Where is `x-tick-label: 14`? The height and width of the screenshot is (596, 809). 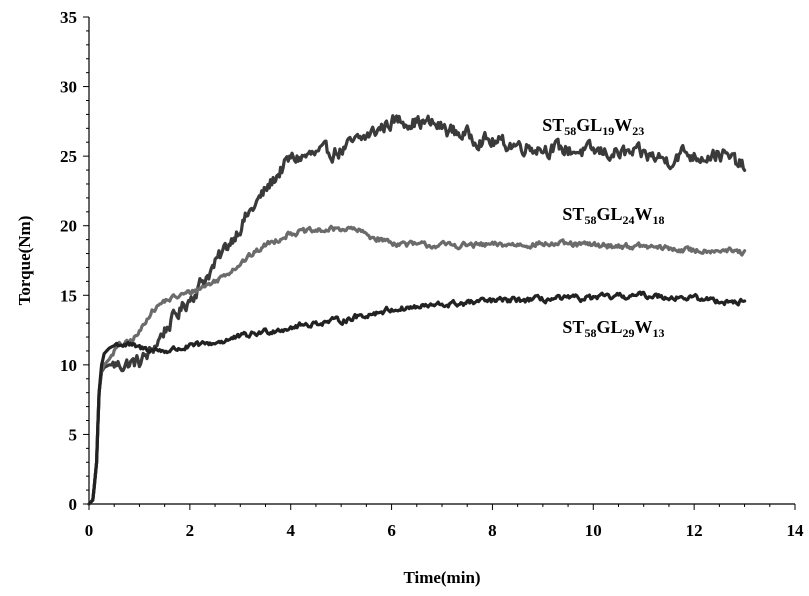 x-tick-label: 14 is located at coordinates (796, 530).